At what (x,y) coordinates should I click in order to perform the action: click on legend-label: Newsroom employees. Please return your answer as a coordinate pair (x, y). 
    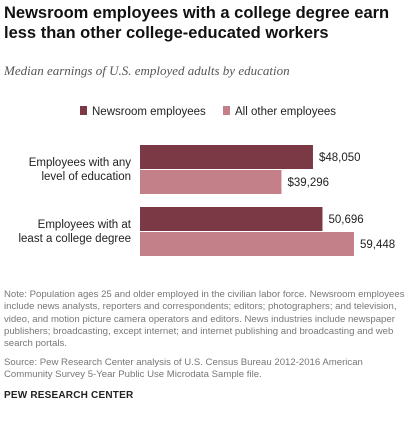
    Looking at the image, I should click on (149, 112).